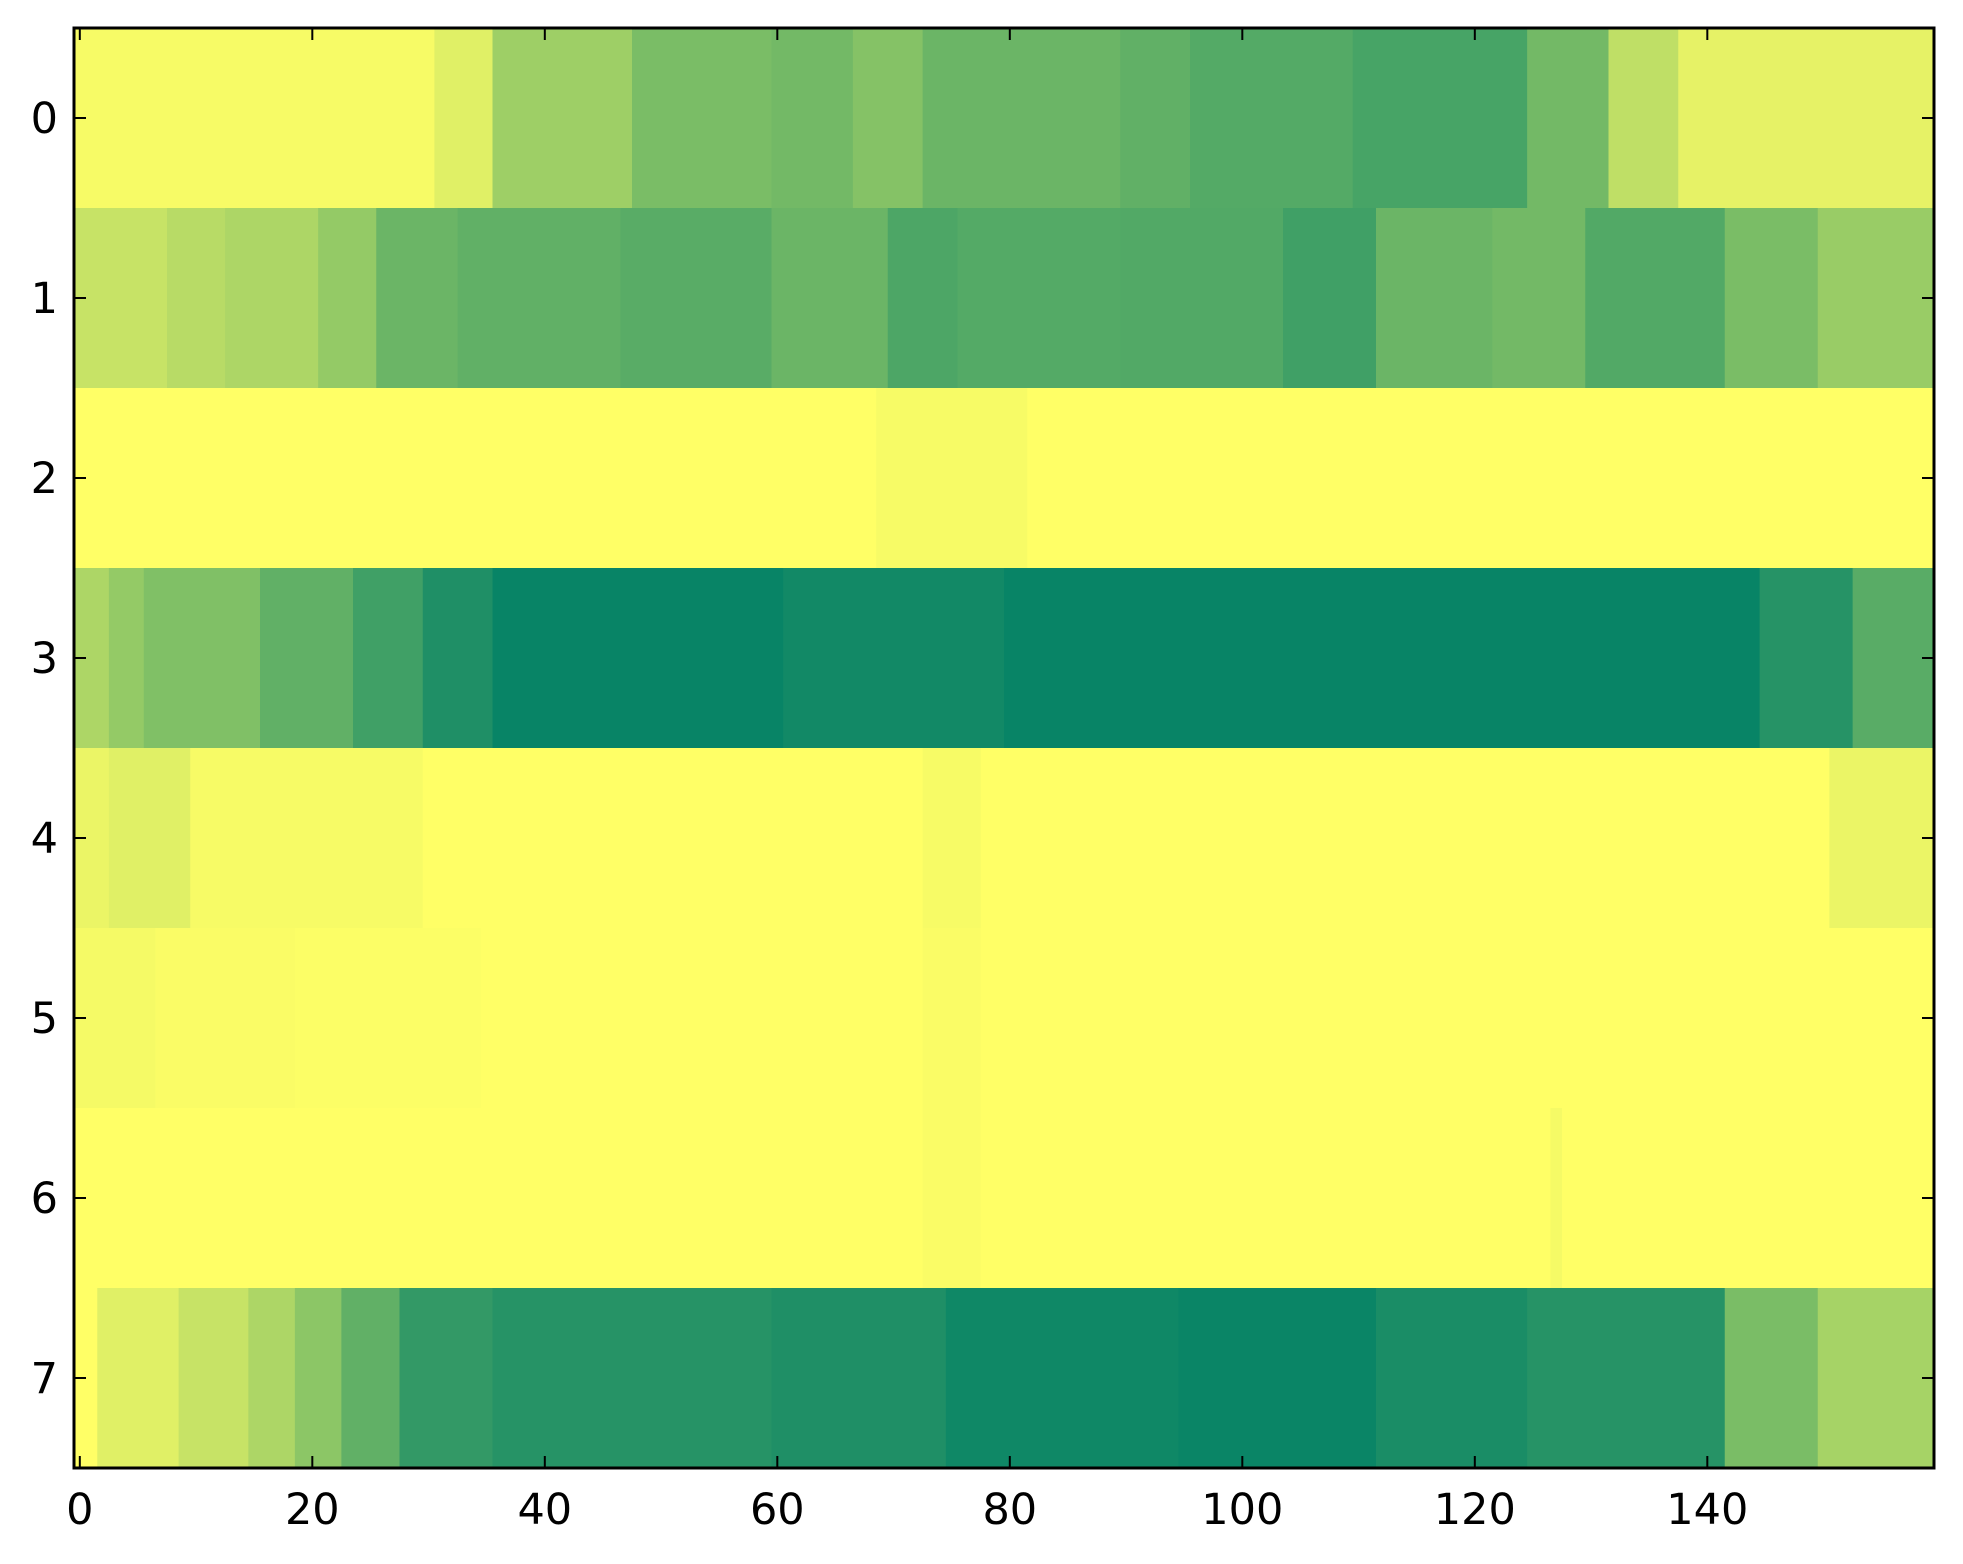  What do you see at coordinates (44, 479) in the screenshot?
I see `y-tick-label: 2` at bounding box center [44, 479].